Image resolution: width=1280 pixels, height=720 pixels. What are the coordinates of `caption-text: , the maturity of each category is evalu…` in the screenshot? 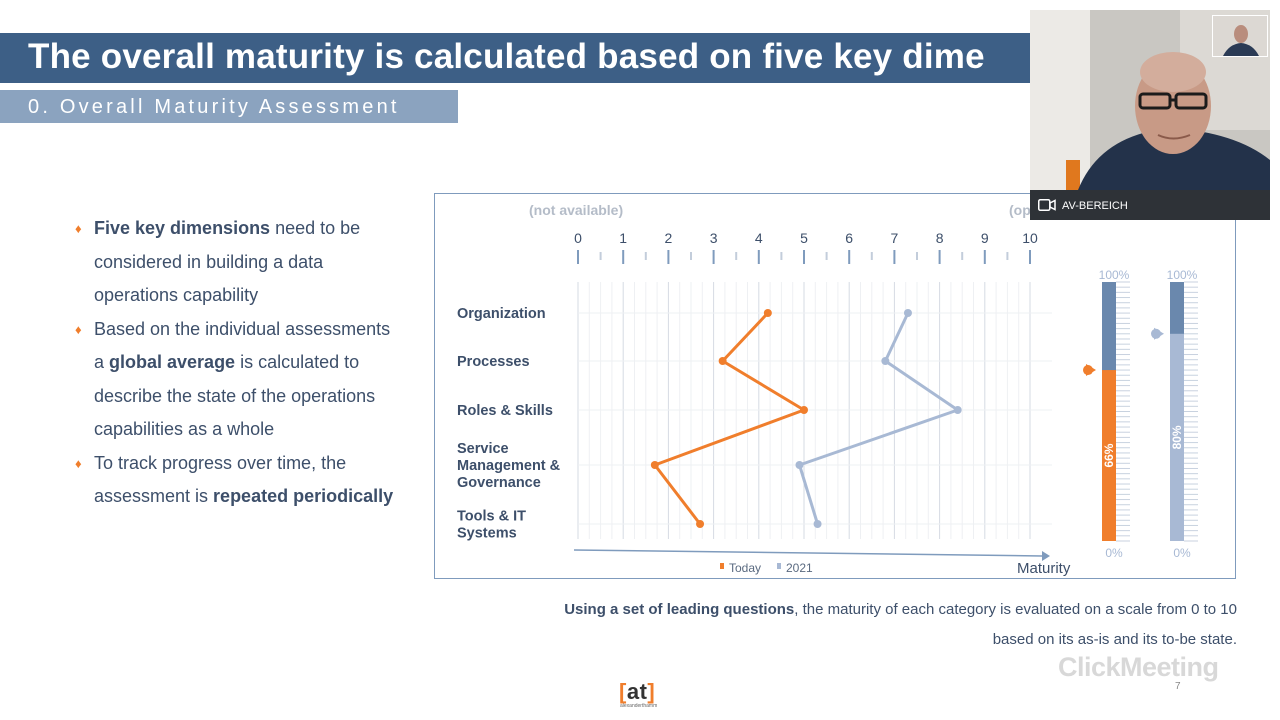 It's located at (1015, 624).